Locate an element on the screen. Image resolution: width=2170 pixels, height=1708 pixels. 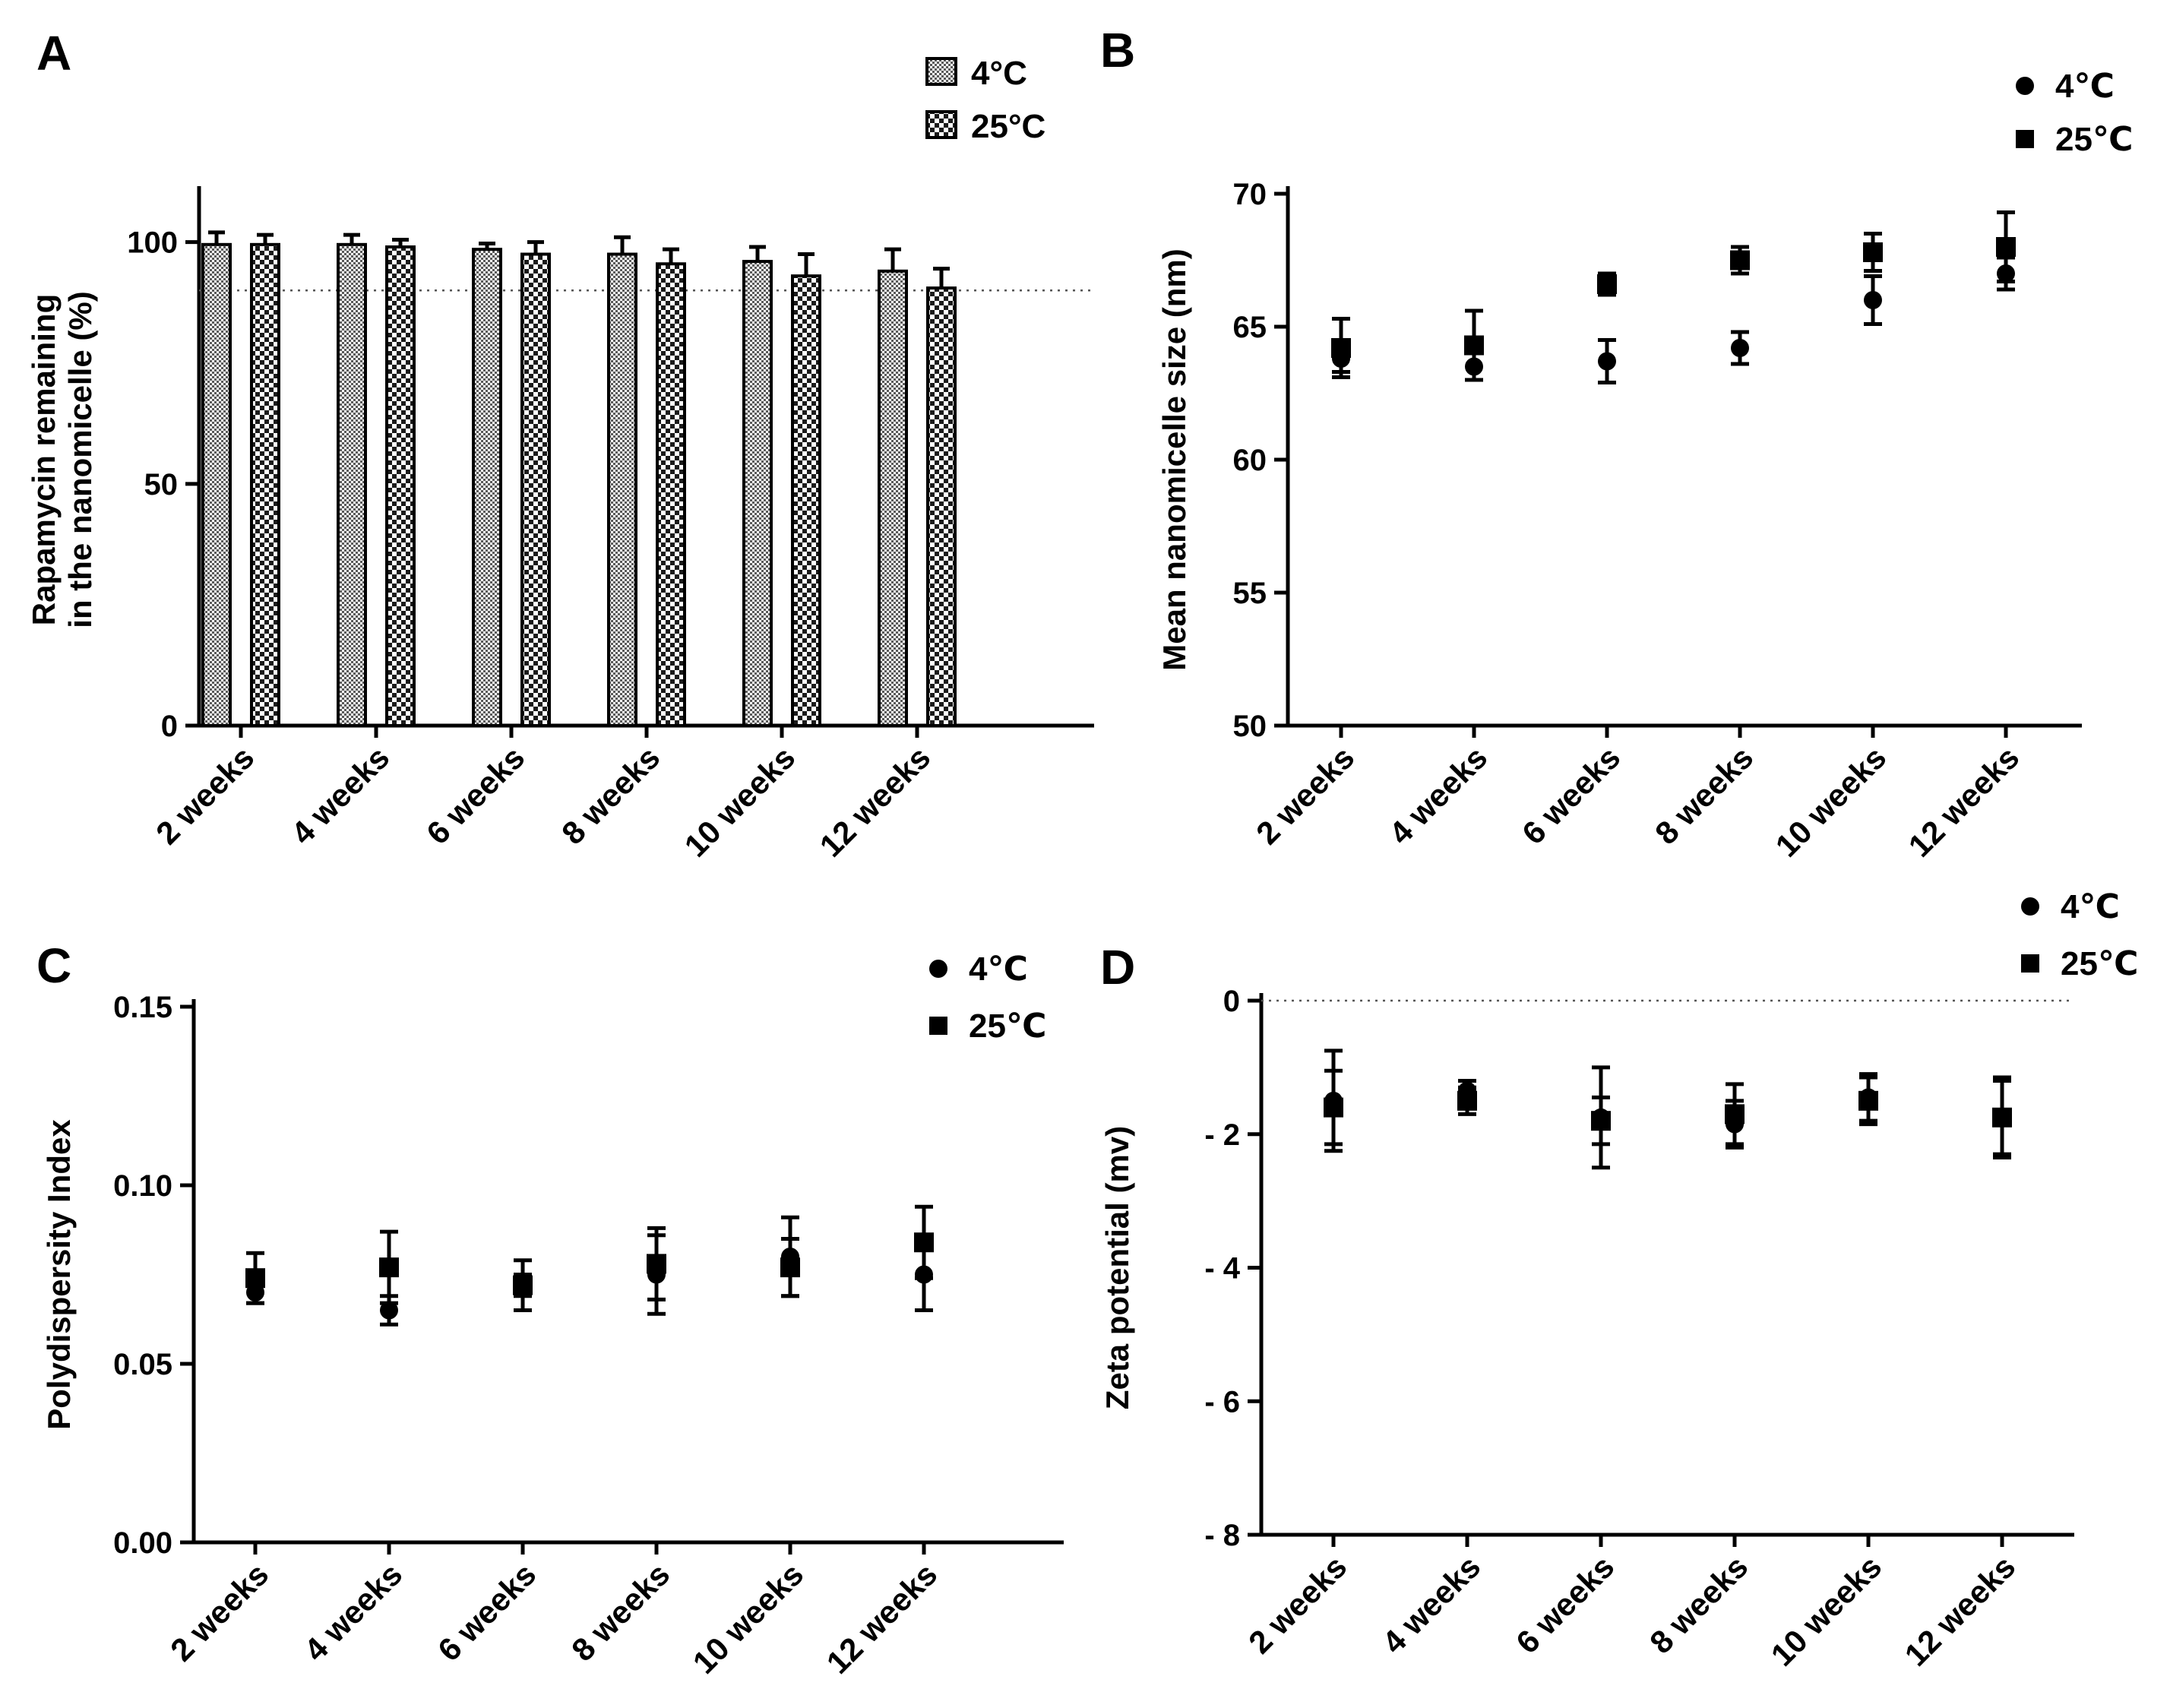
panel-label: D is located at coordinates (1117, 967).